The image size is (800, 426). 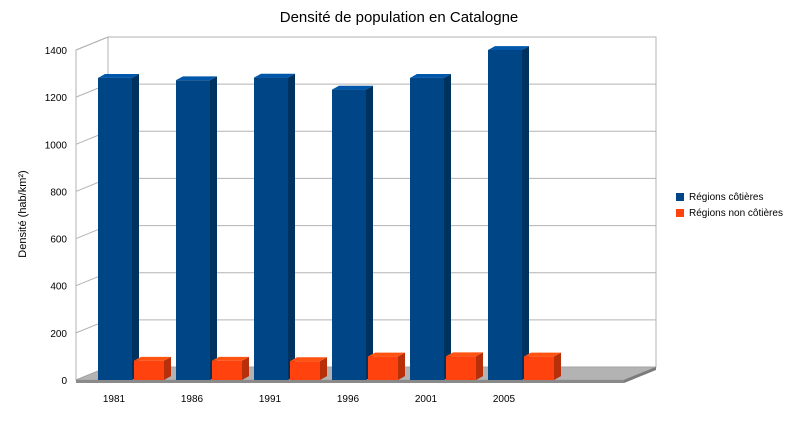 I want to click on legend-label: Régions côtières, so click(x=726, y=197).